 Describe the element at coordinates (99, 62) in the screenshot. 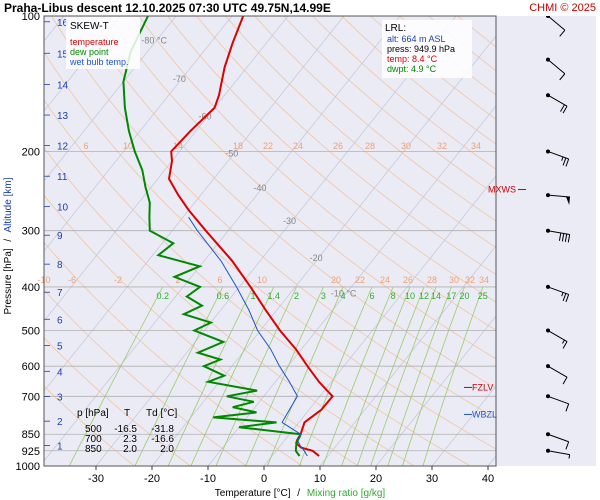

I see `legend-item-wetbulb: wet bulb temp.` at that location.